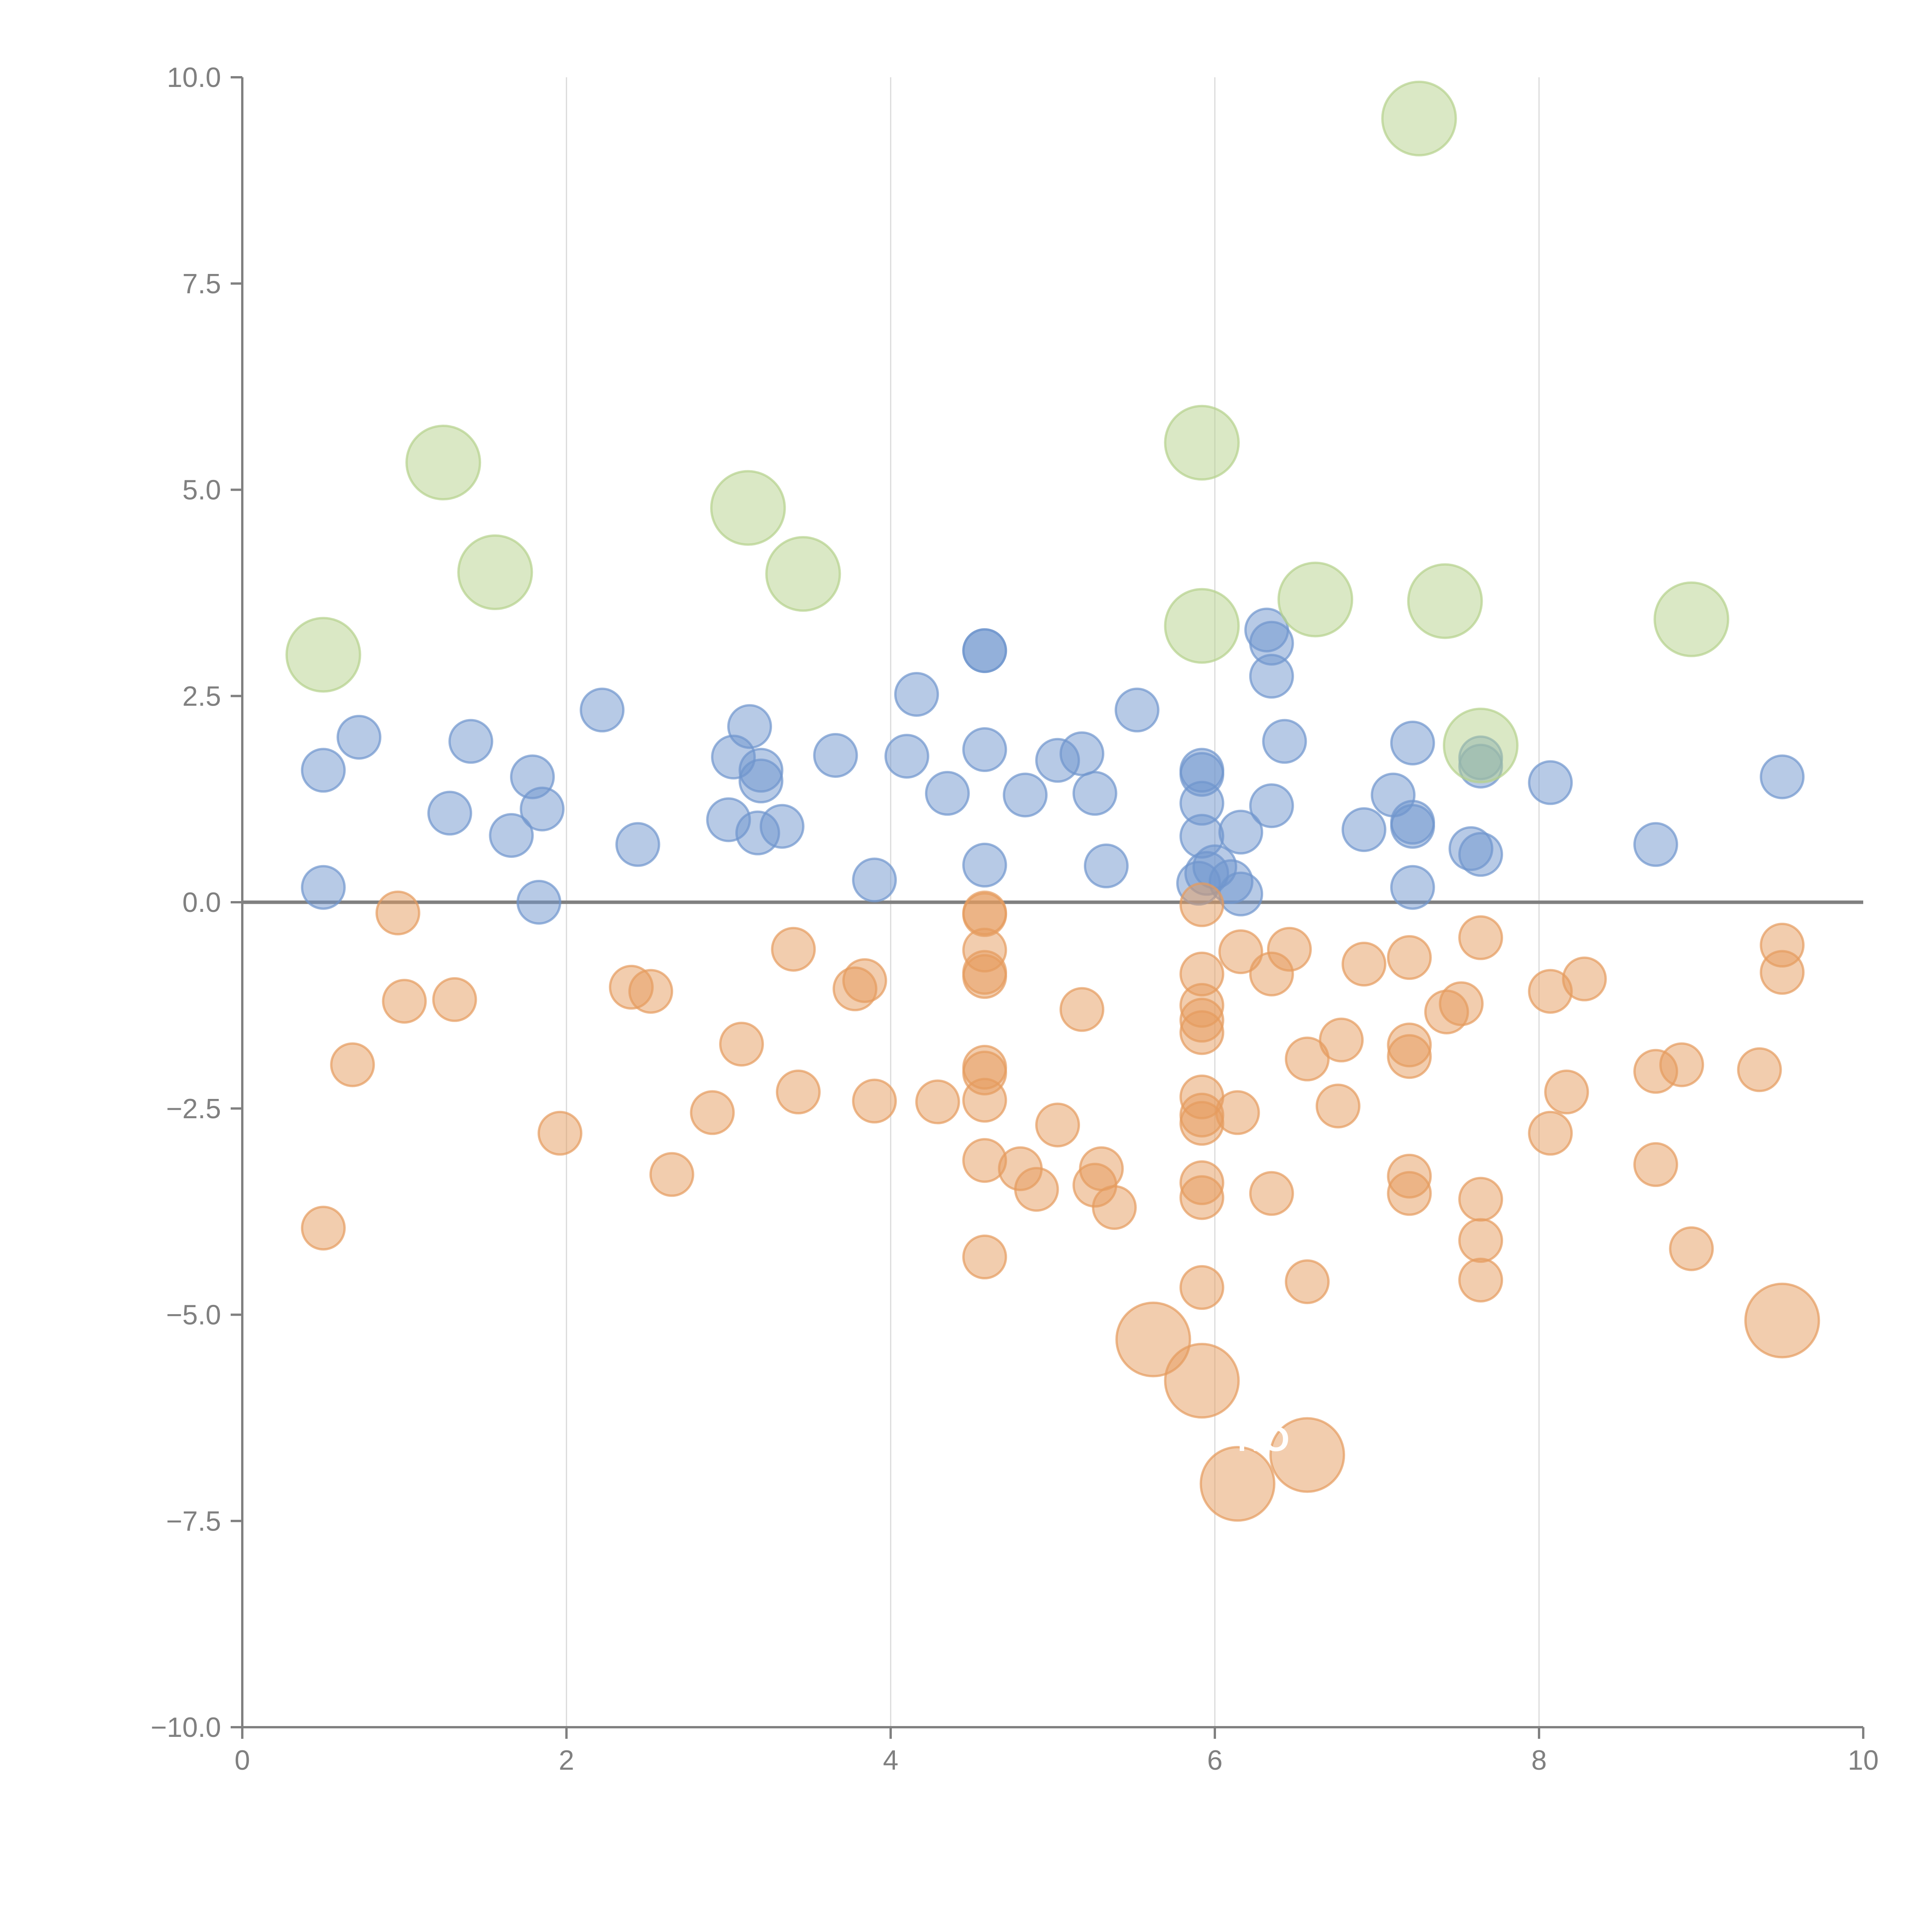  What do you see at coordinates (202, 903) in the screenshot?
I see `y-tick-label: 0.0` at bounding box center [202, 903].